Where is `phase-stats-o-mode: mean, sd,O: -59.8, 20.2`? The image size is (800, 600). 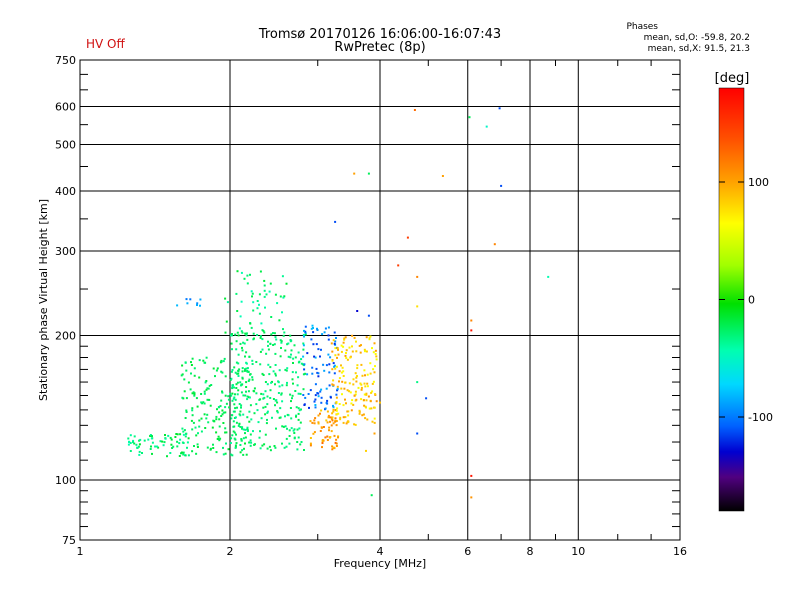 phase-stats-o-mode: mean, sd,O: -59.8, 20.2 is located at coordinates (696, 38).